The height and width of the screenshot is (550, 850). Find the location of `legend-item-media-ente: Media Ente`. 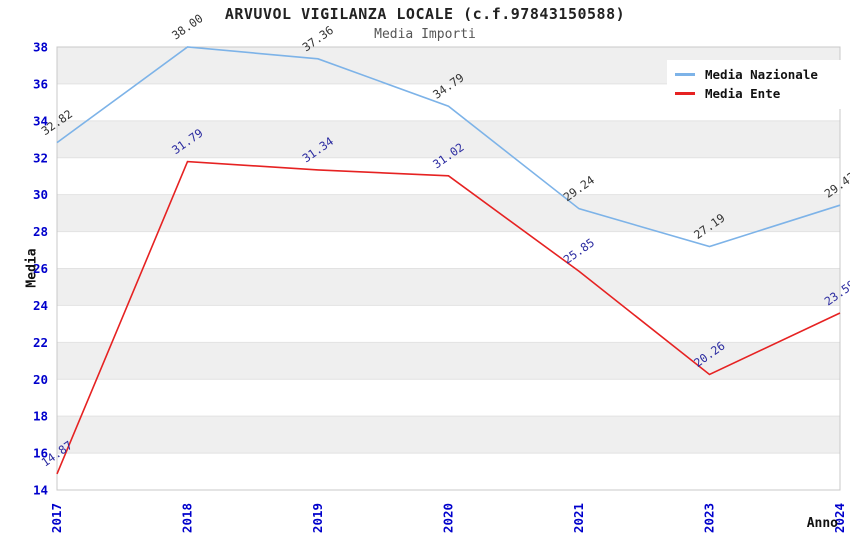

legend-item-media-ente: Media Ente is located at coordinates (762, 93).